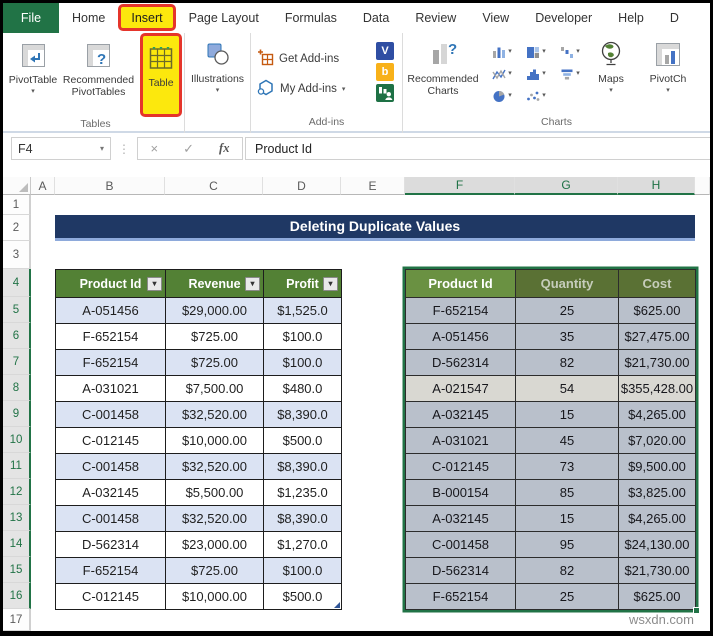 This screenshot has width=713, height=636. Describe the element at coordinates (460, 388) in the screenshot. I see `cell: A-021547` at that location.